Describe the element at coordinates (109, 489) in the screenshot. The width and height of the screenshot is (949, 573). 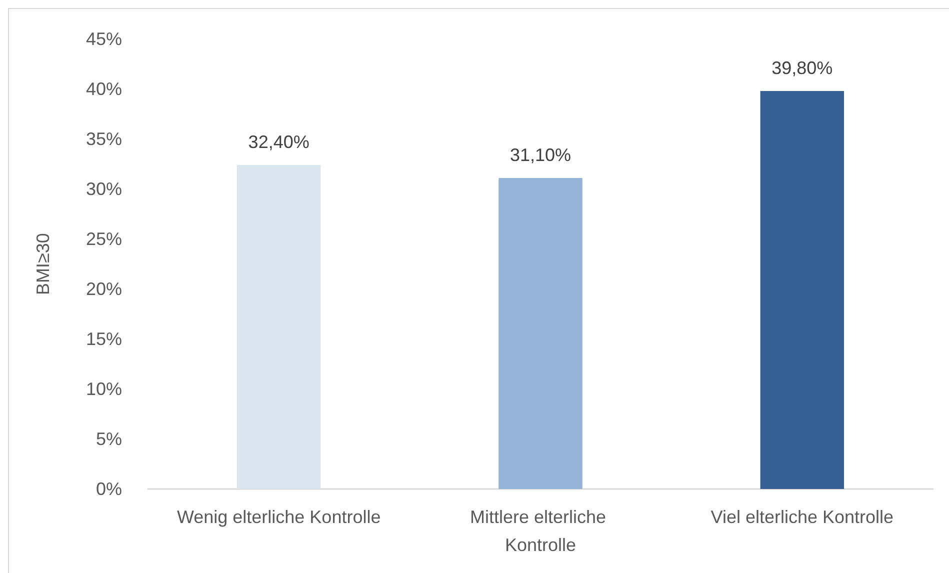
I see `y-tick-label: 0%` at that location.